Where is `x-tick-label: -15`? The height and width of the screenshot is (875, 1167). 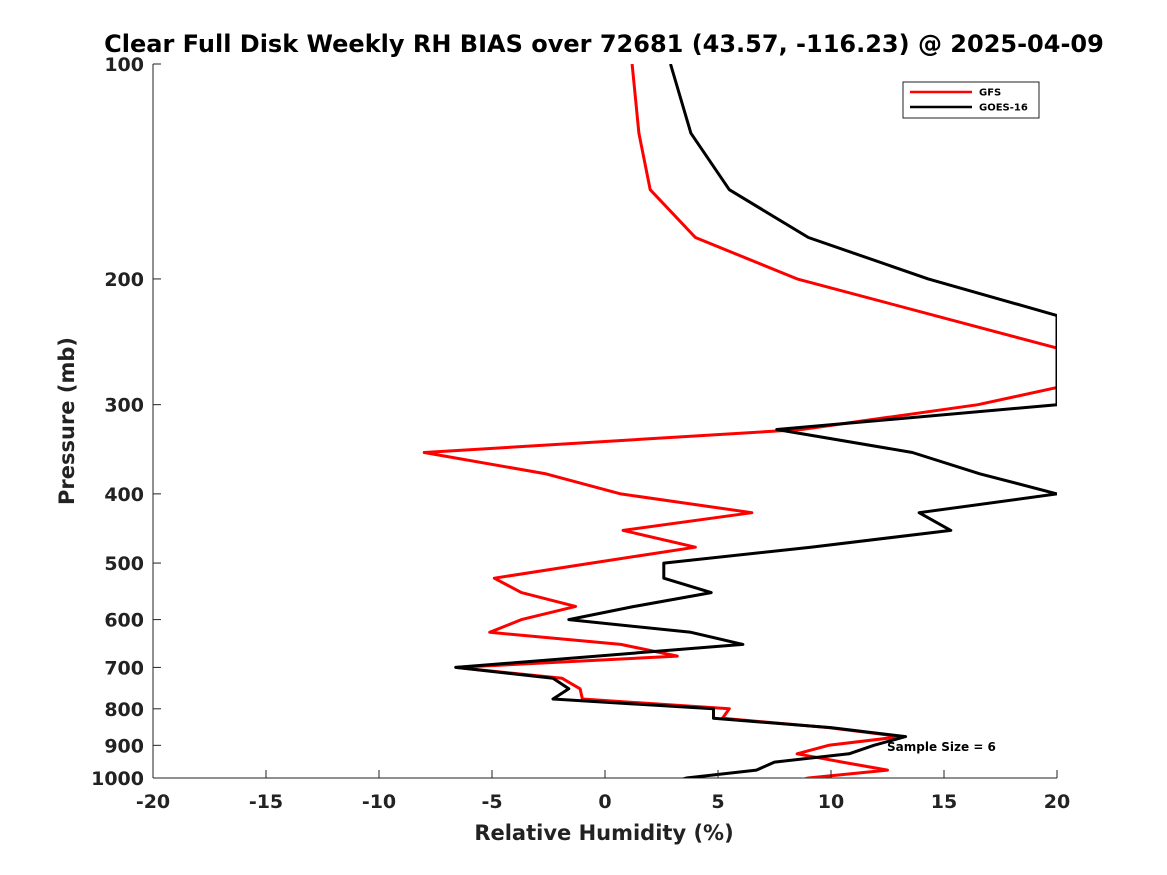 x-tick-label: -15 is located at coordinates (266, 802).